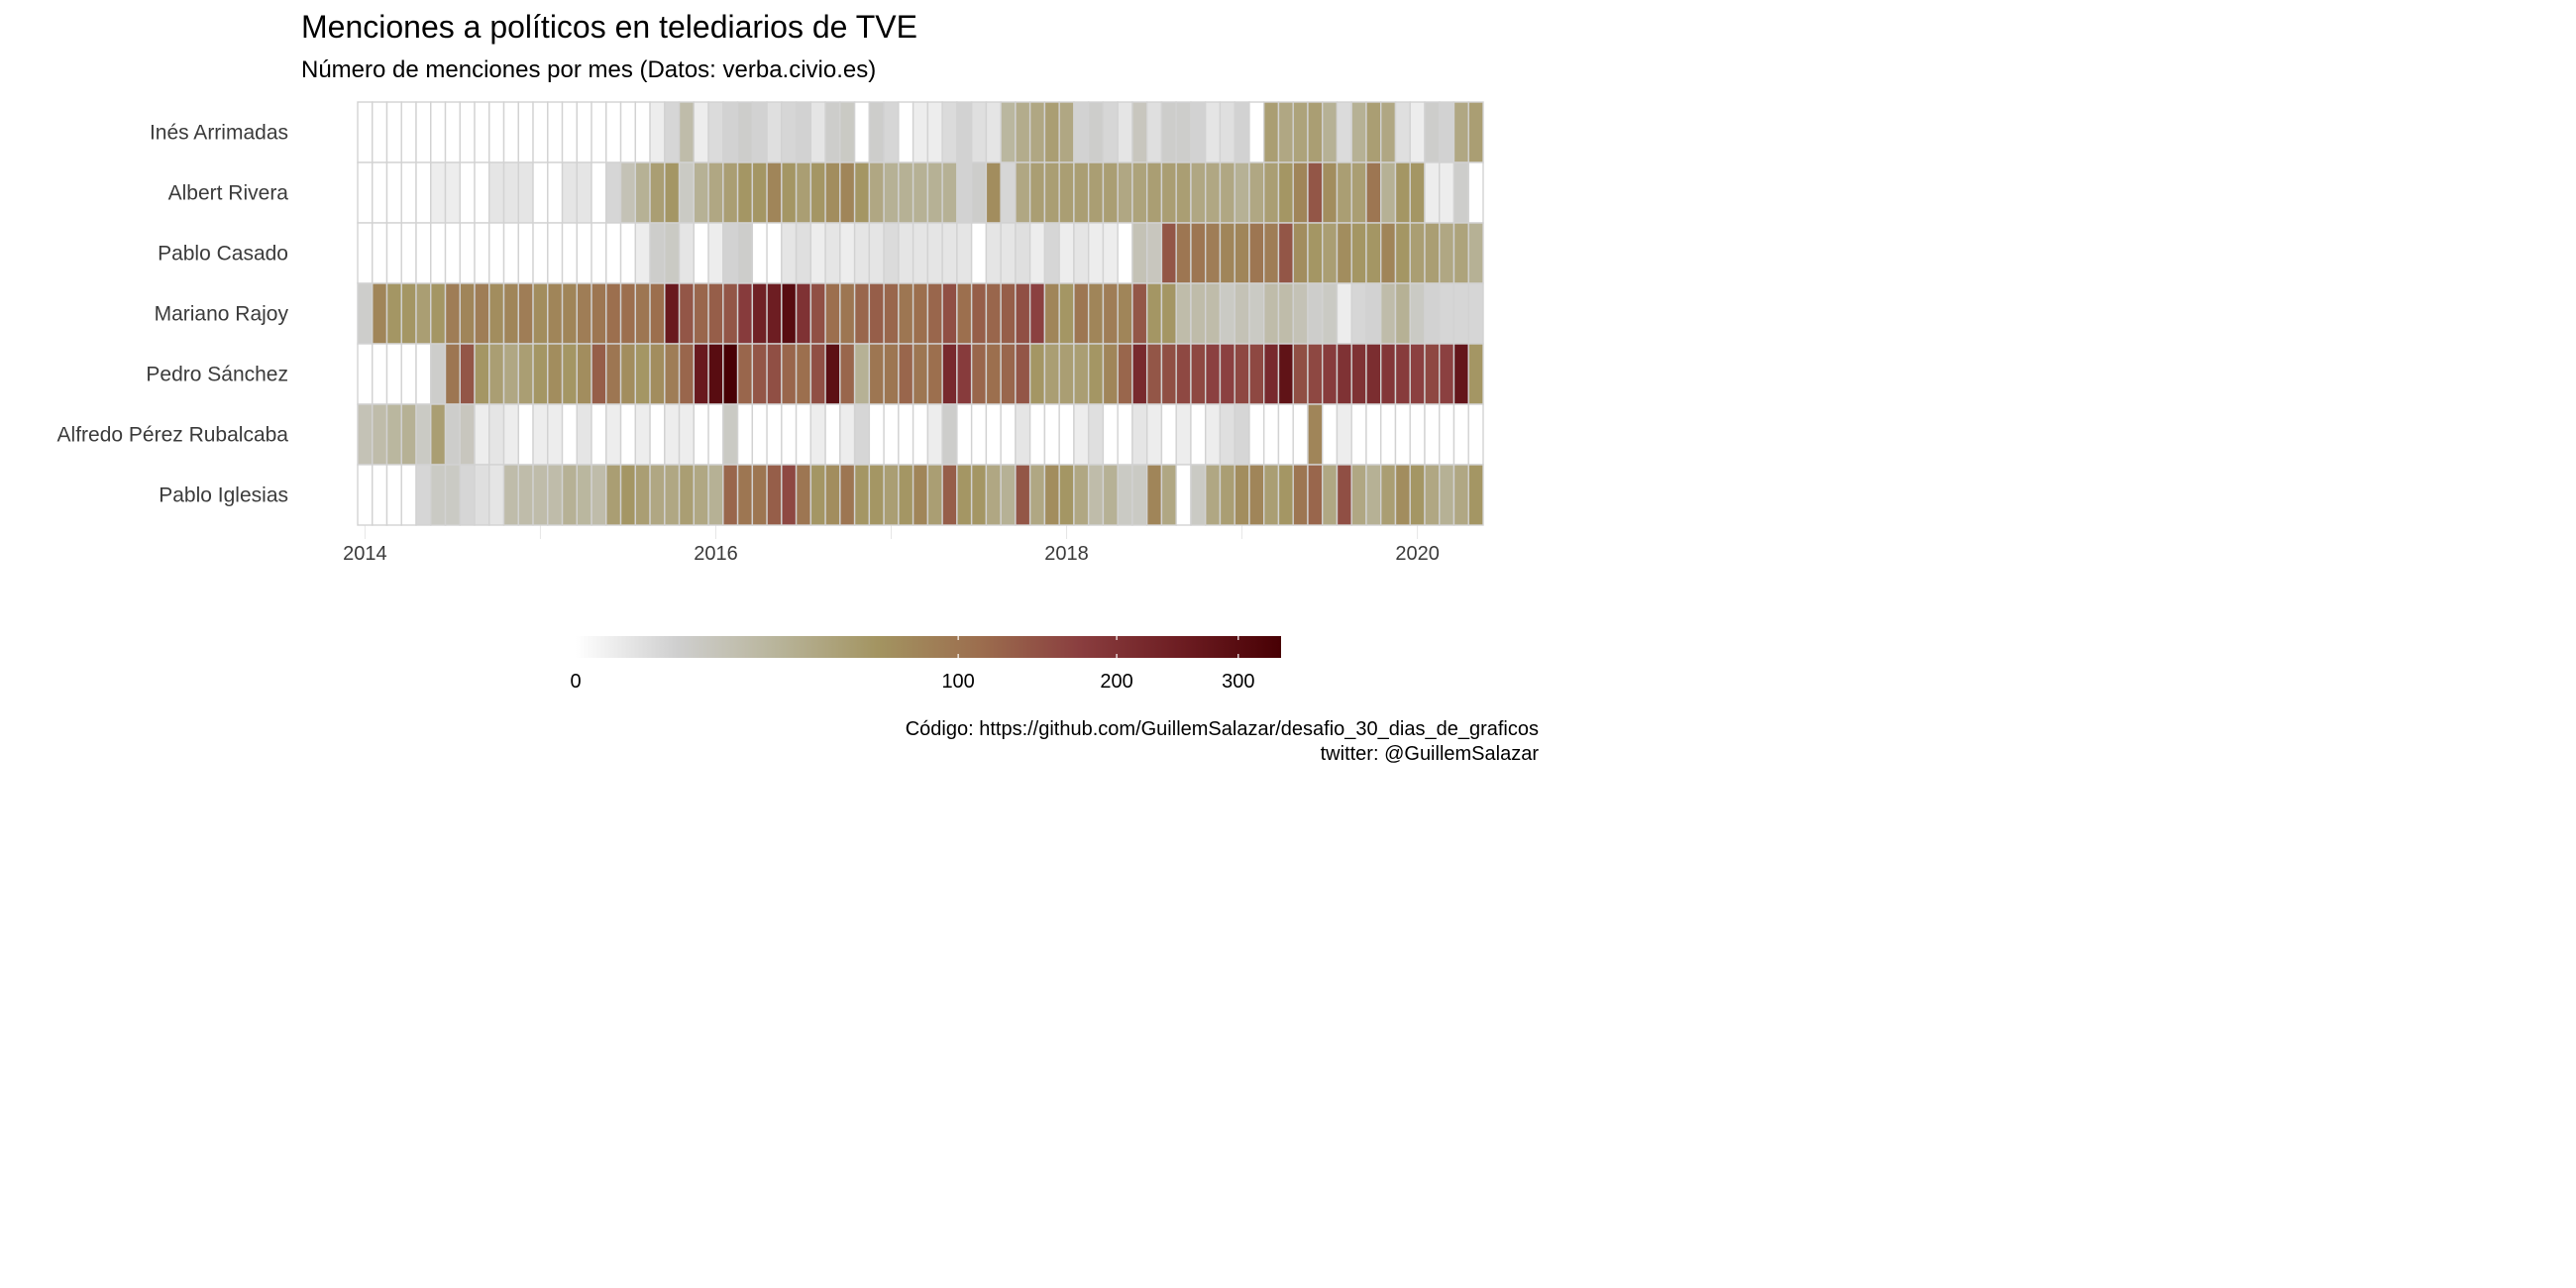 The image size is (2576, 1288). I want to click on x-tick-label: 2020, so click(1417, 554).